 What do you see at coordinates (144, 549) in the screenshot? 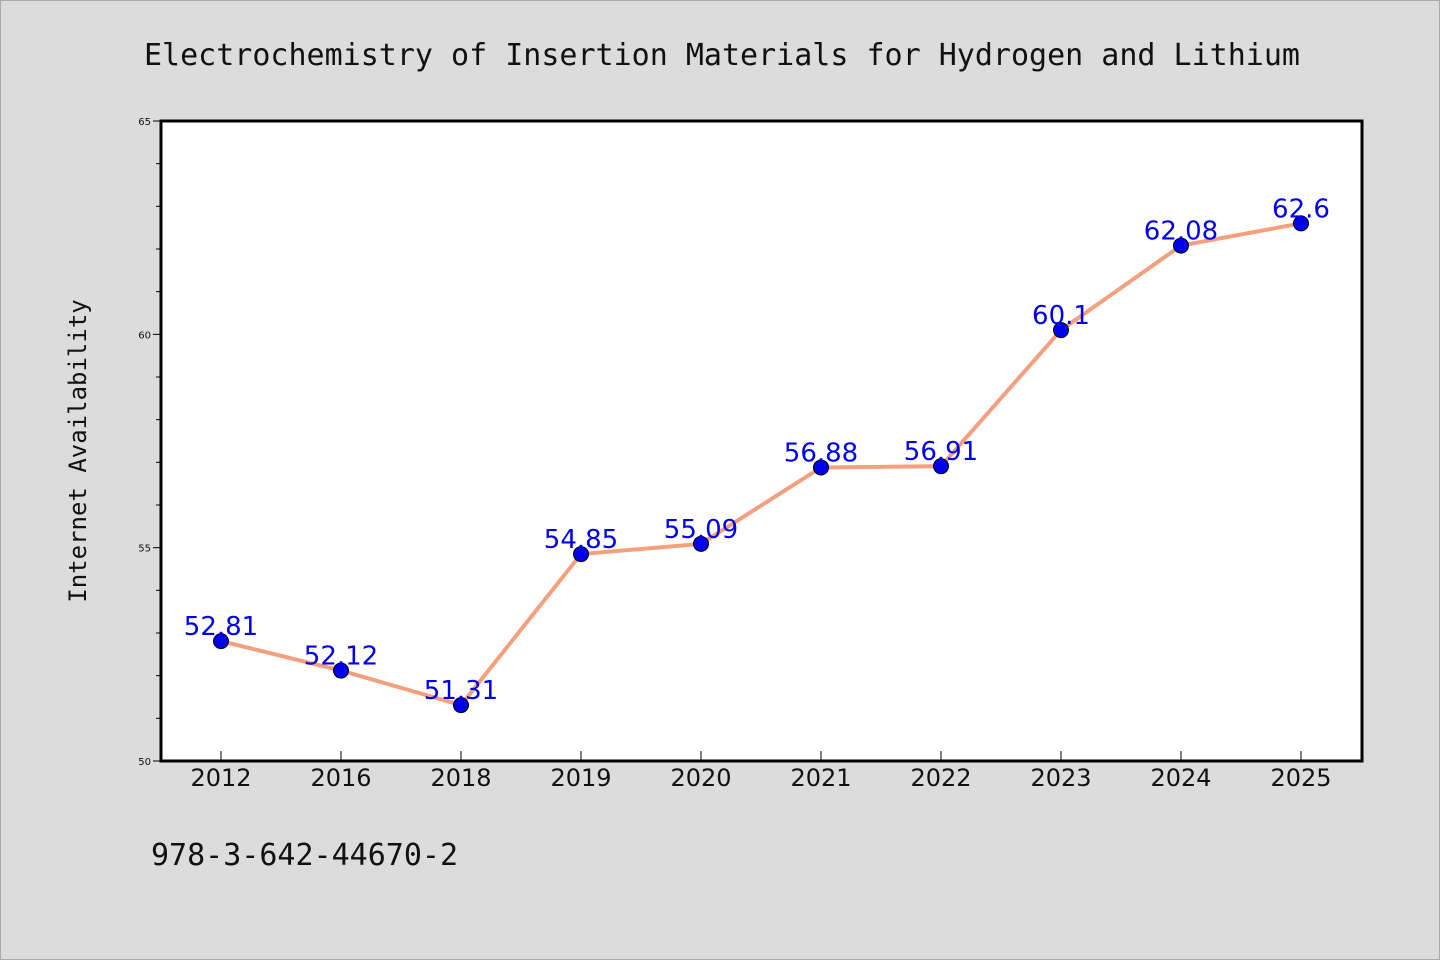
I see `y-tick-label: 55` at bounding box center [144, 549].